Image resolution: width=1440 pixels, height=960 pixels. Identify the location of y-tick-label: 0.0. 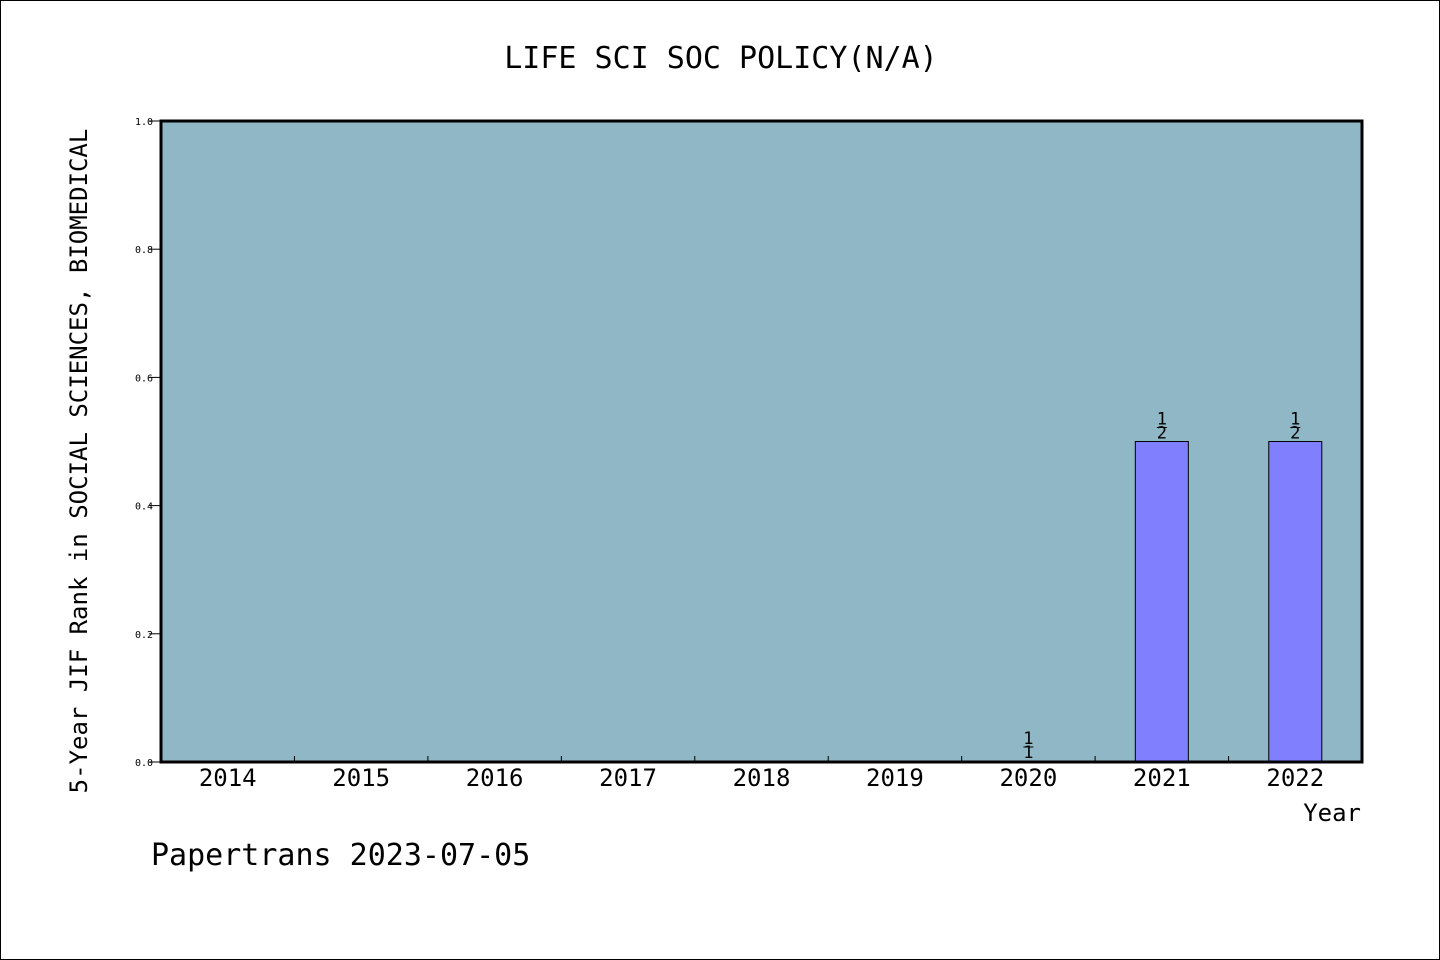
(144, 763).